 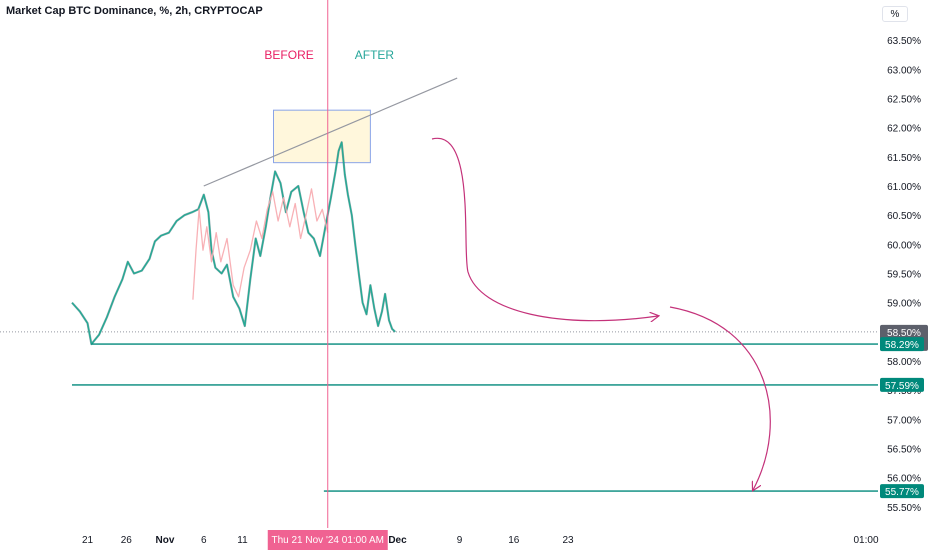 I want to click on y-tick-label: 60.00%, so click(x=904, y=245).